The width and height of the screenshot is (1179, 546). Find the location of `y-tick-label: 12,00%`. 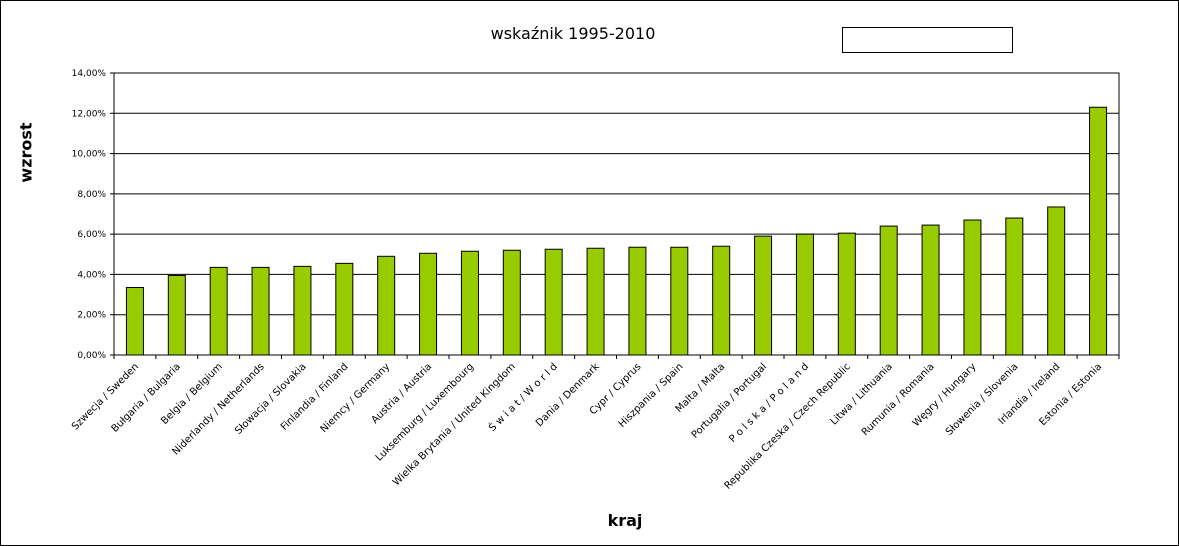

y-tick-label: 12,00% is located at coordinates (89, 114).